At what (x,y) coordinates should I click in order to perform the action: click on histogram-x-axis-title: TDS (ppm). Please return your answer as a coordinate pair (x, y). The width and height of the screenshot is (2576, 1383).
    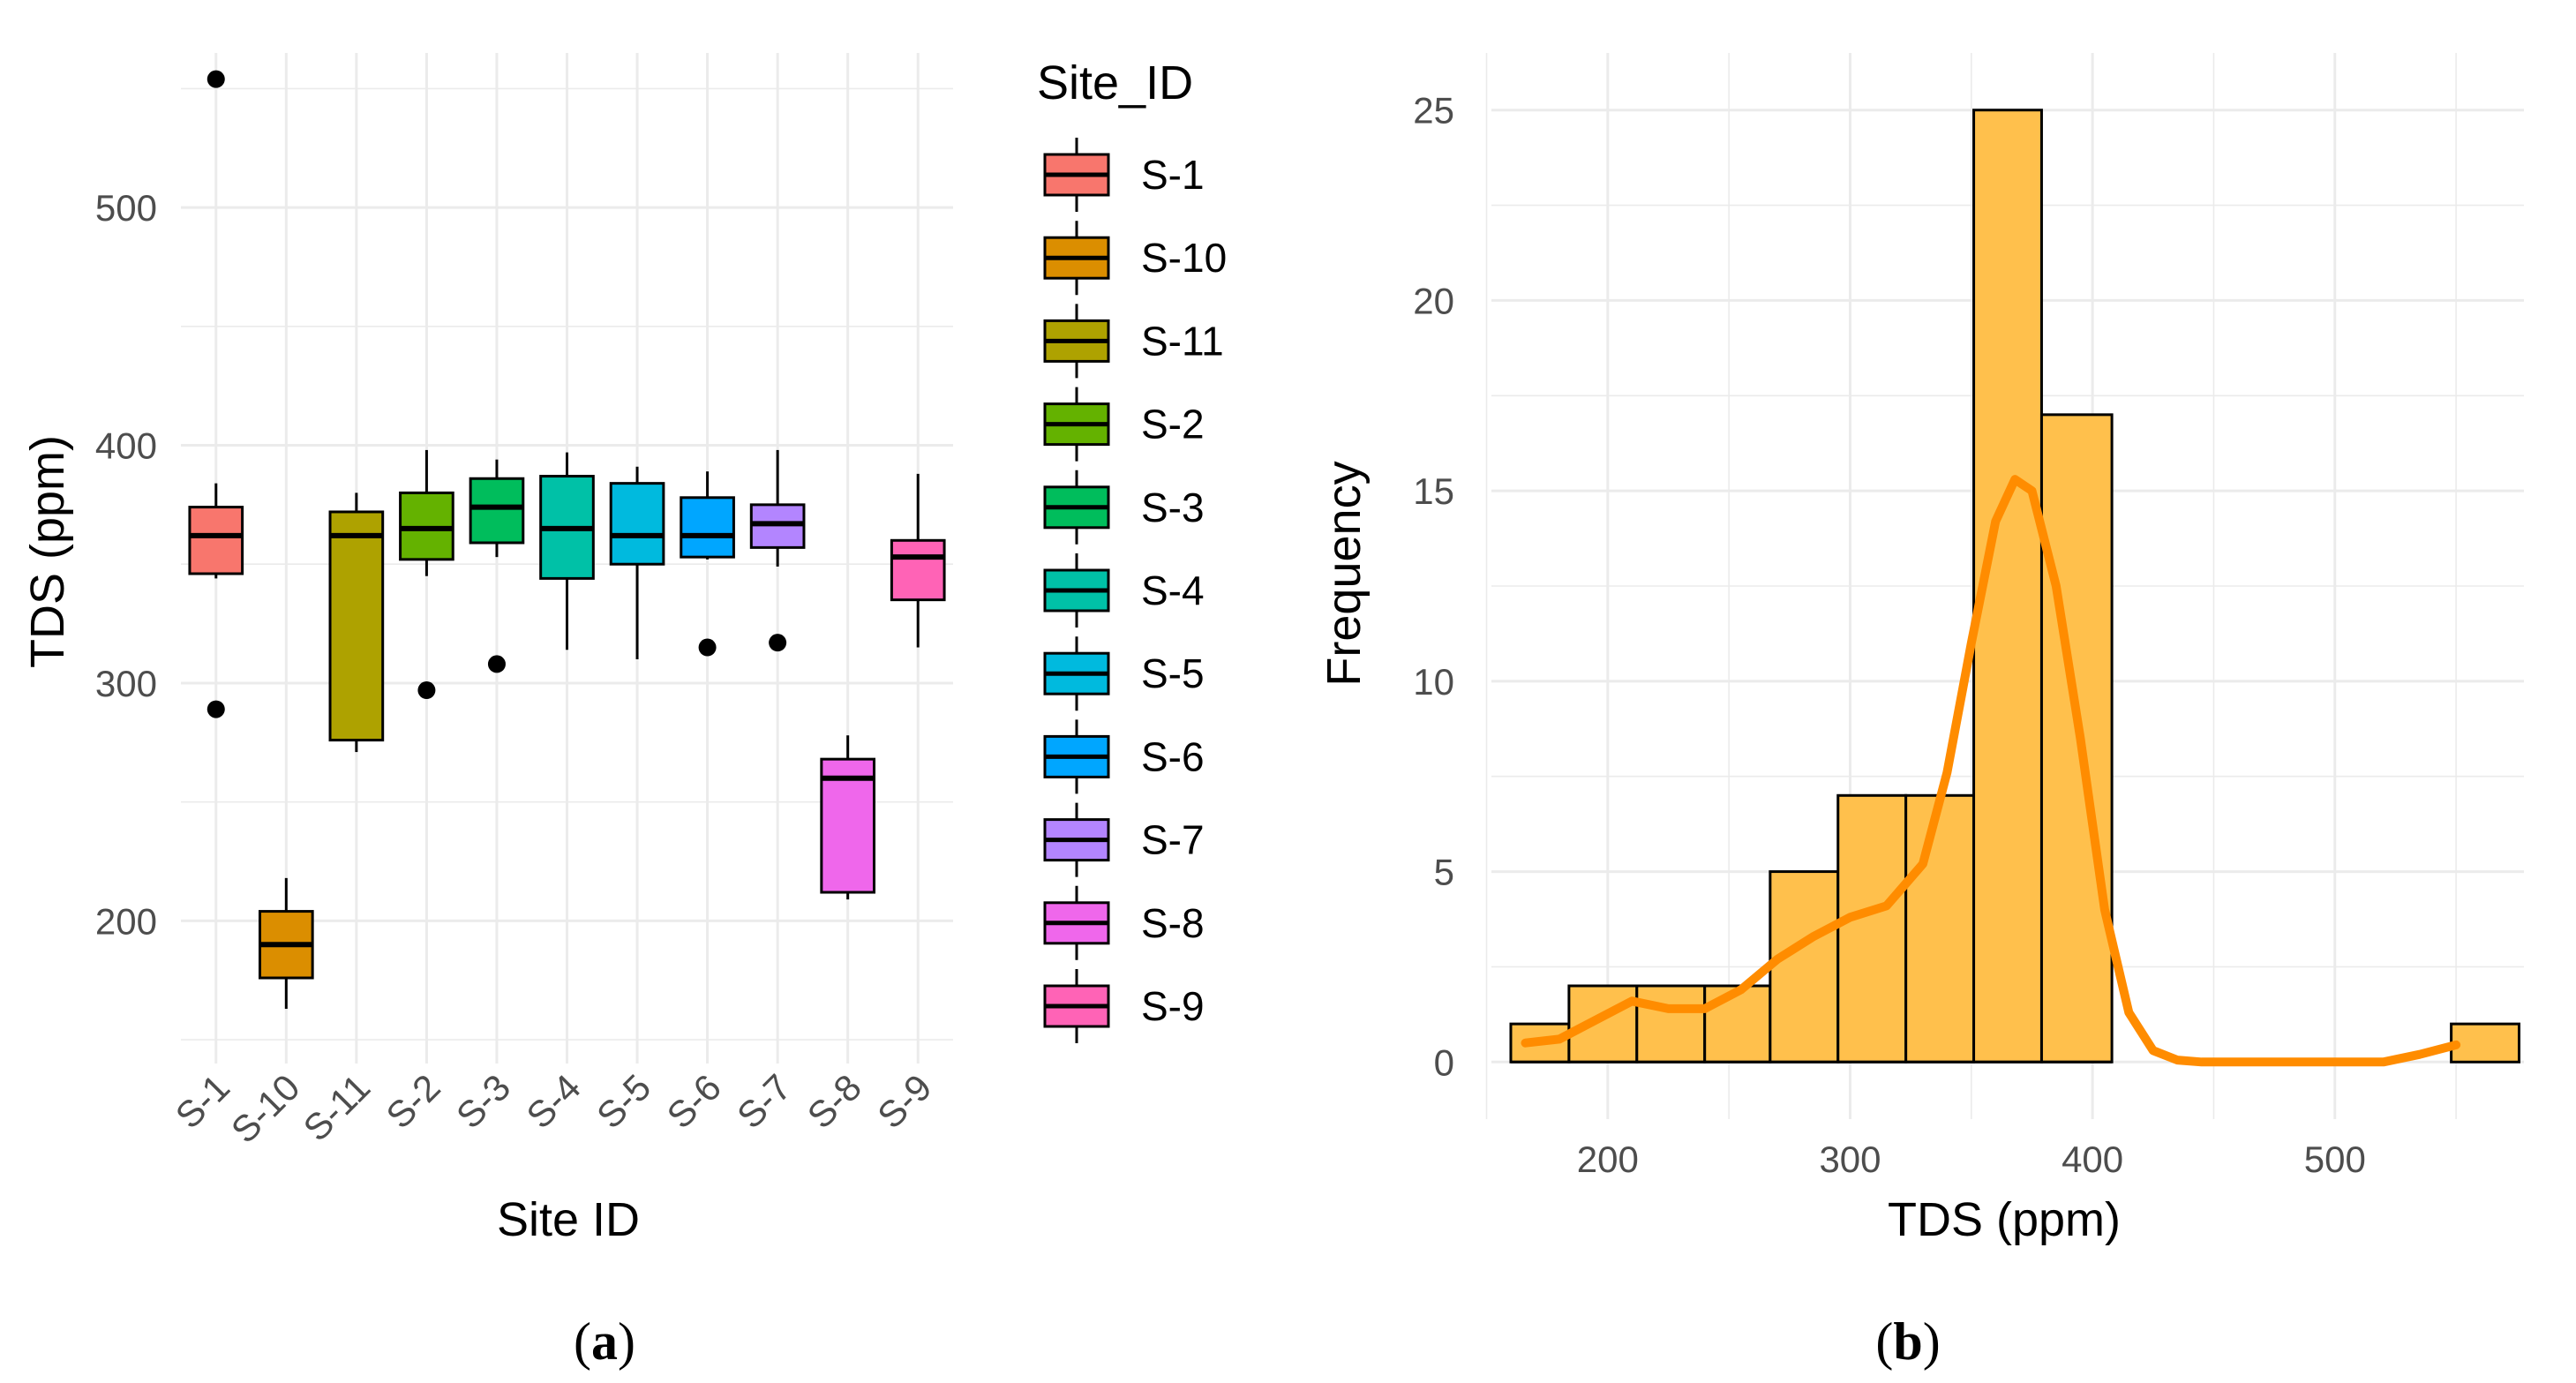
    Looking at the image, I should click on (2004, 1220).